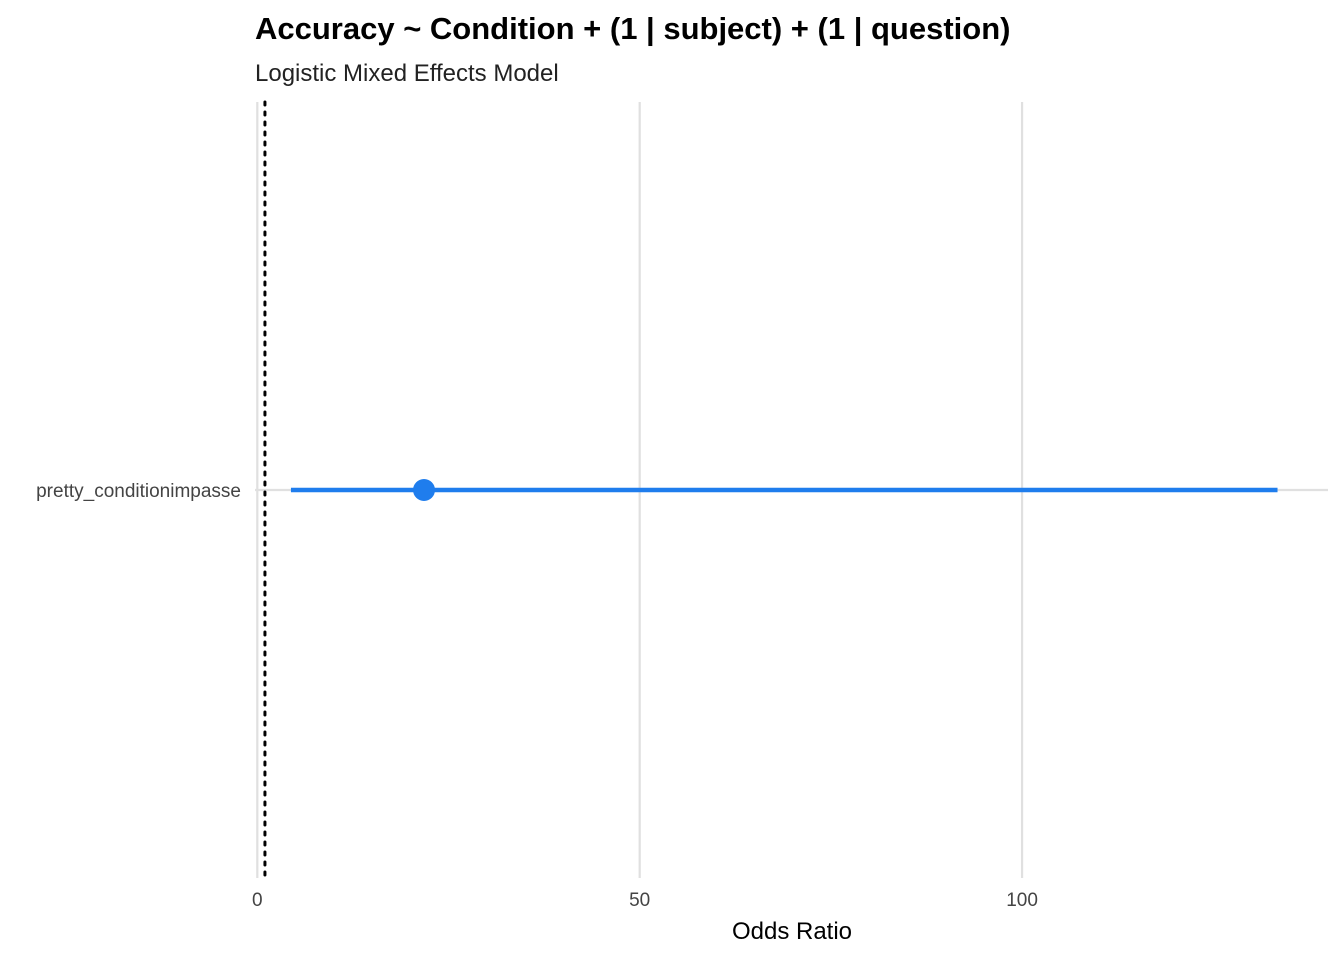  What do you see at coordinates (784, 490) in the screenshot?
I see `estimates-group` at bounding box center [784, 490].